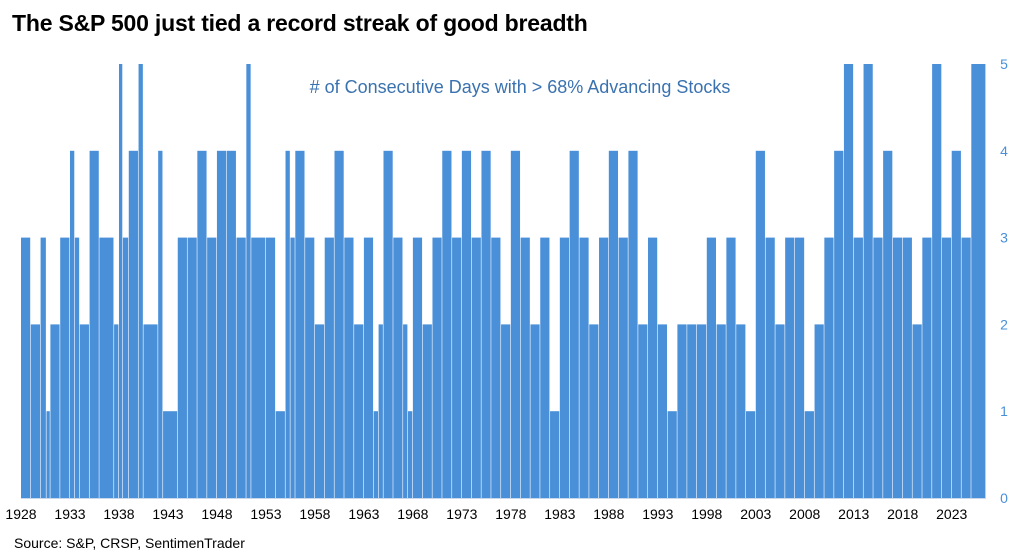 This screenshot has width=1024, height=558. Describe the element at coordinates (461, 514) in the screenshot. I see `x-tick-label: 1973` at that location.